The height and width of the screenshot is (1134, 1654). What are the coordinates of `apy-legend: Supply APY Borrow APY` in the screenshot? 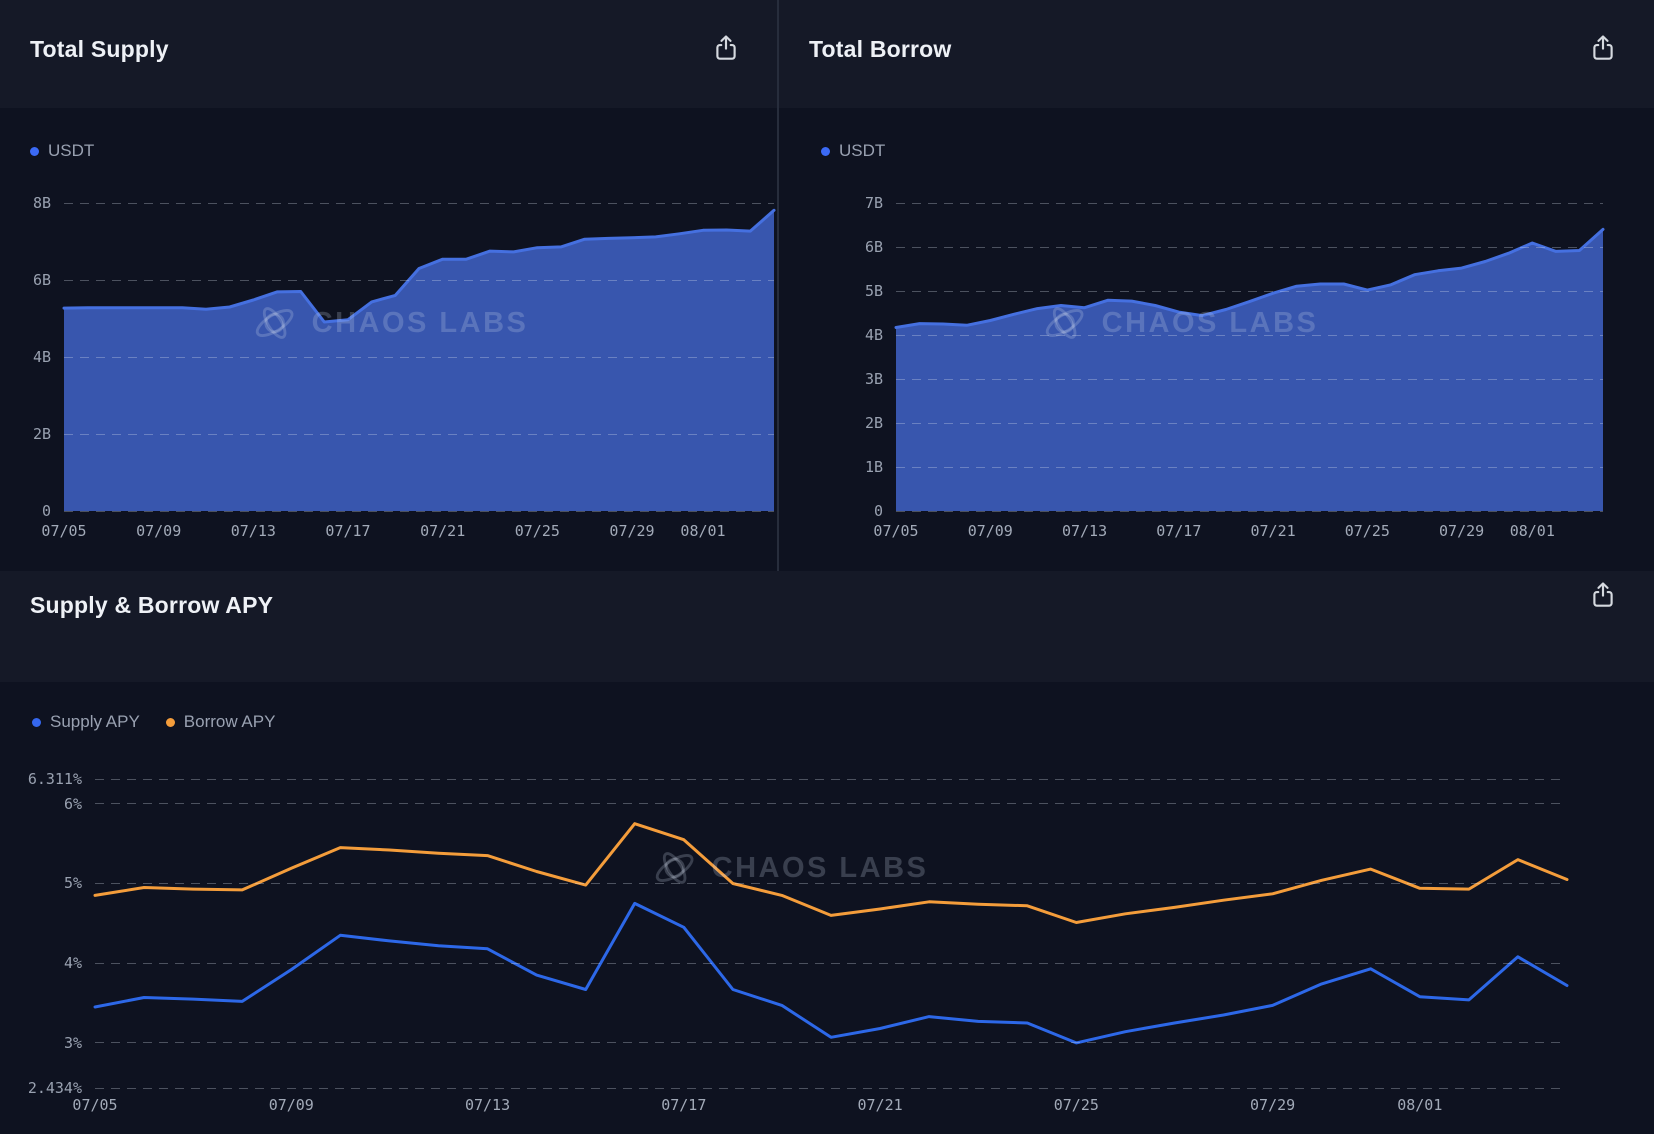 It's located at (153, 722).